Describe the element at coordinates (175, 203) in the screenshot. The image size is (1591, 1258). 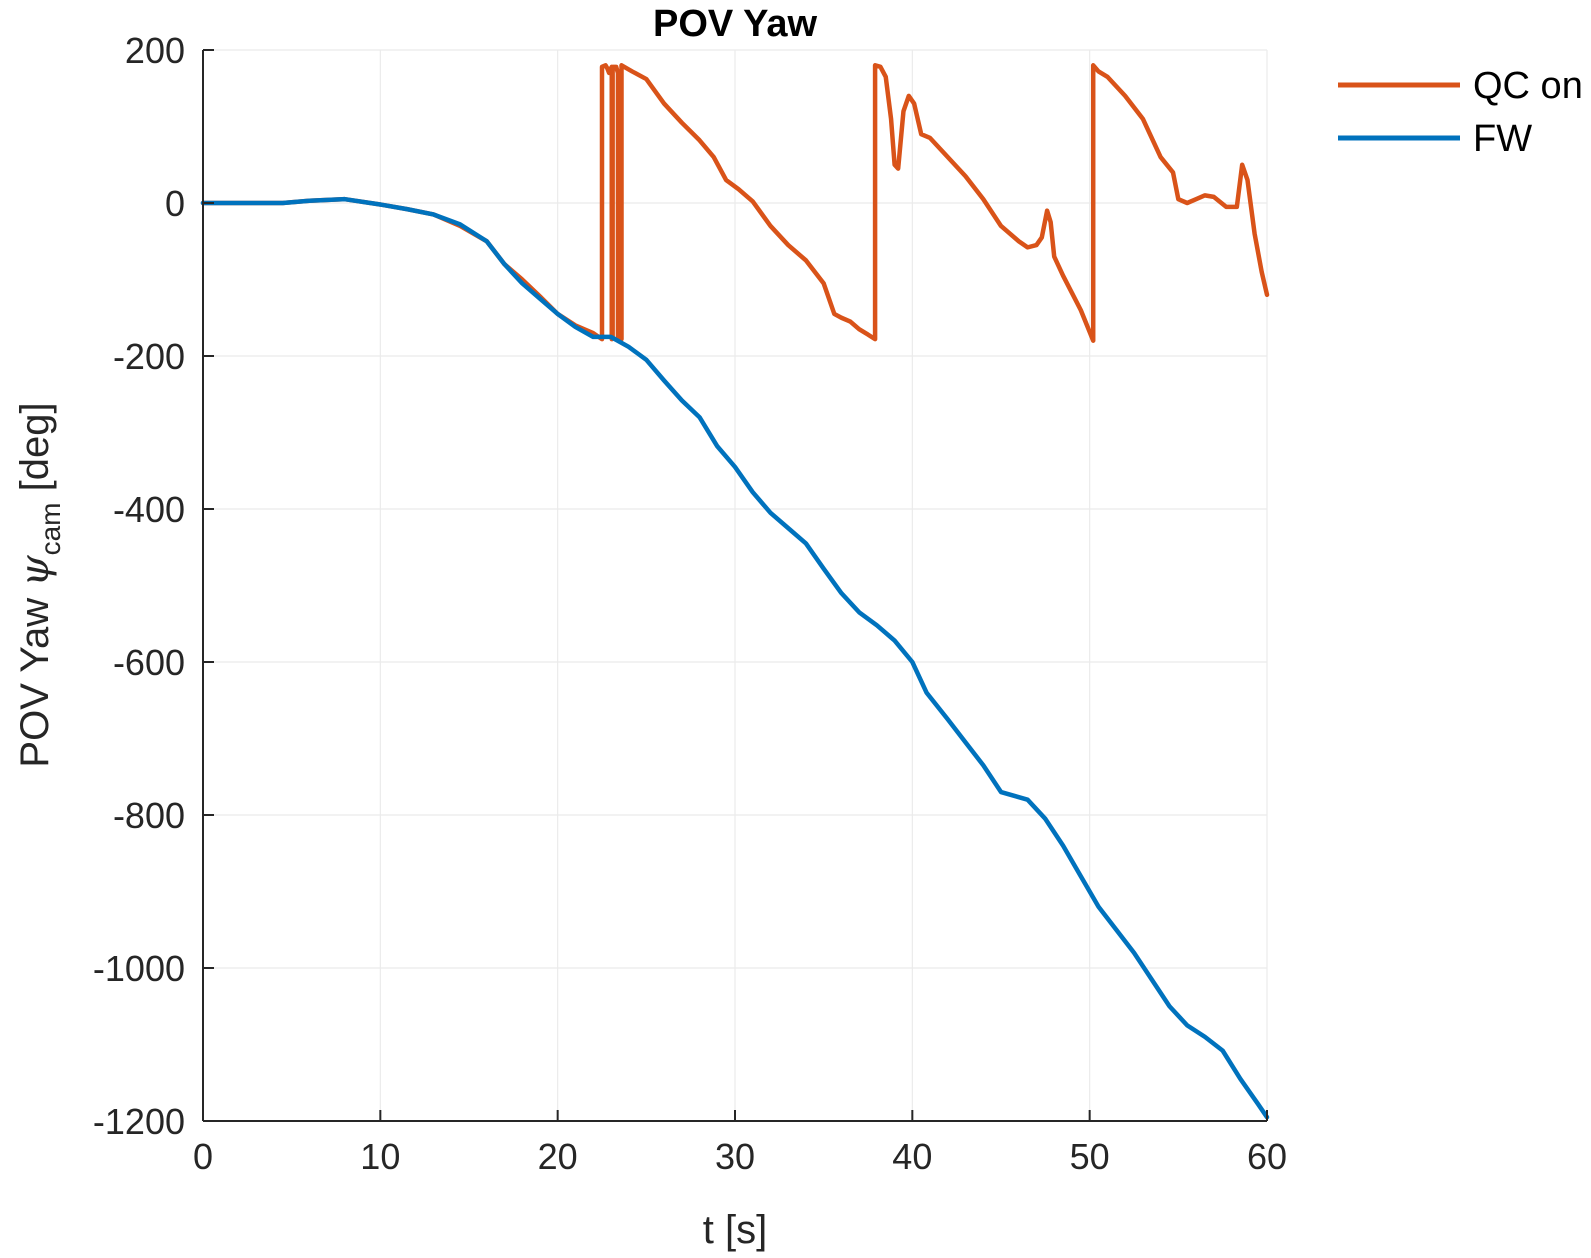
I see `y-tick-label-1: 0` at that location.